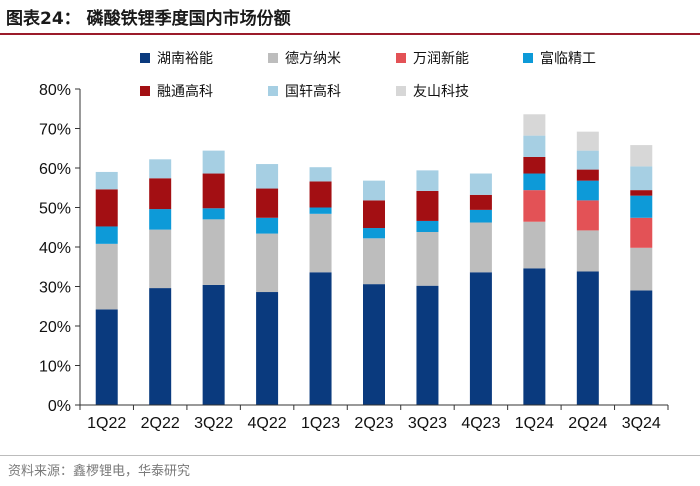  Describe the element at coordinates (313, 91) in the screenshot. I see `legend-label-6: 国轩高科` at that location.